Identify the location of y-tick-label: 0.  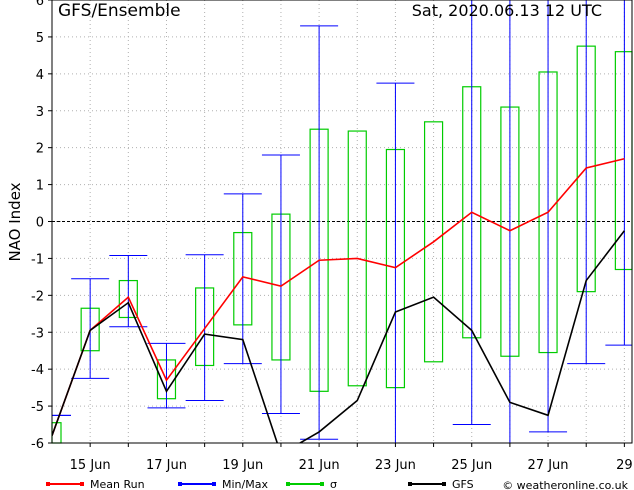
(40, 223).